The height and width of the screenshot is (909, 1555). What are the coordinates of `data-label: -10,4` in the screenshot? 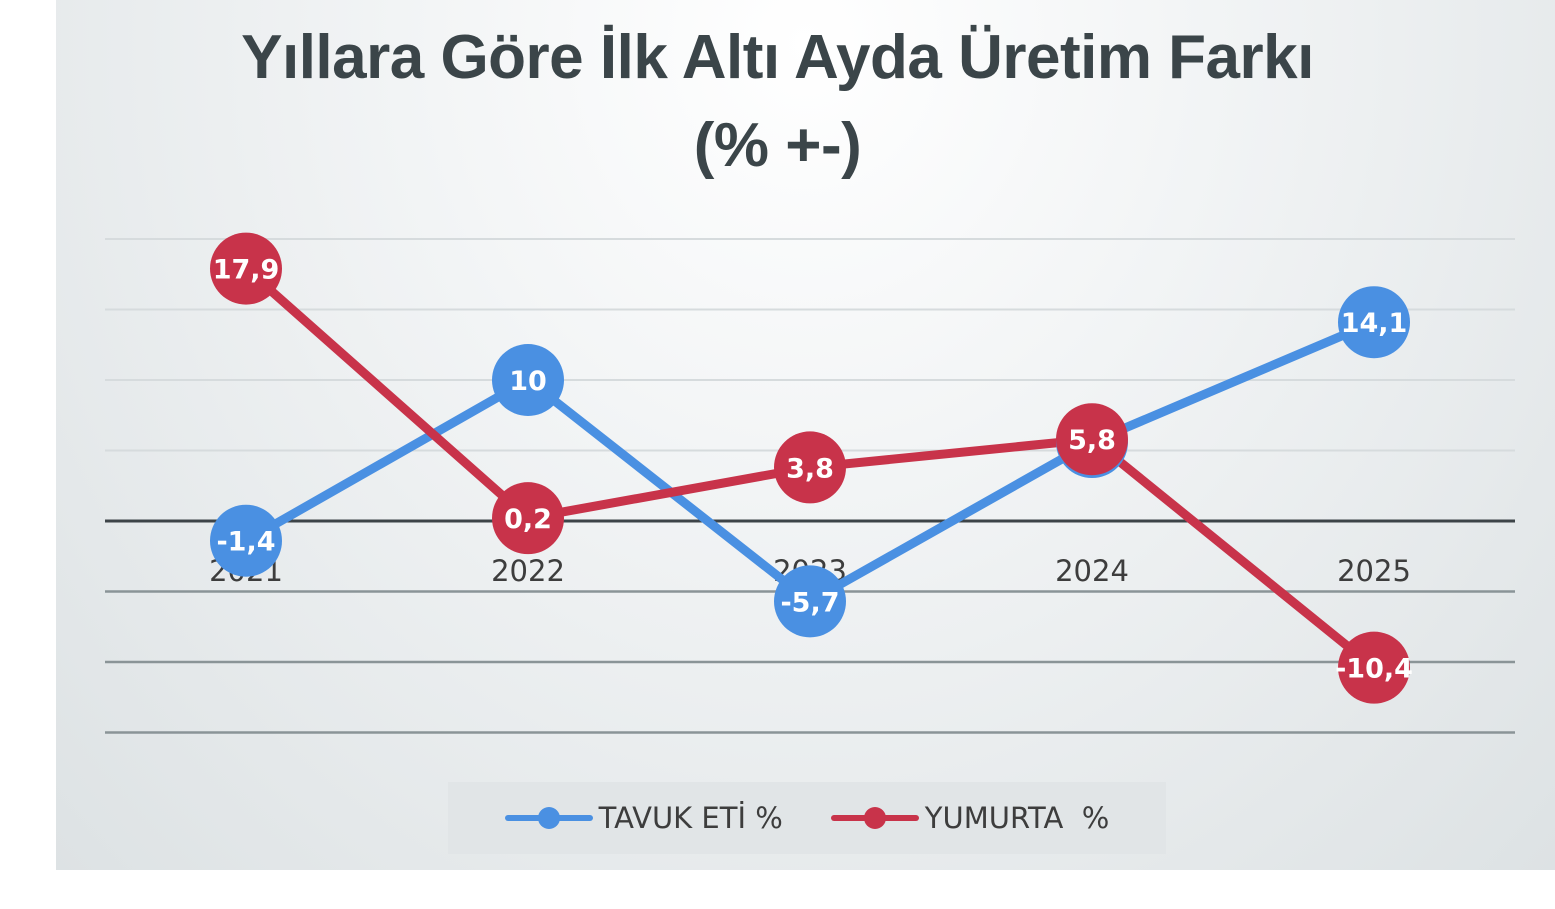 It's located at (1374, 669).